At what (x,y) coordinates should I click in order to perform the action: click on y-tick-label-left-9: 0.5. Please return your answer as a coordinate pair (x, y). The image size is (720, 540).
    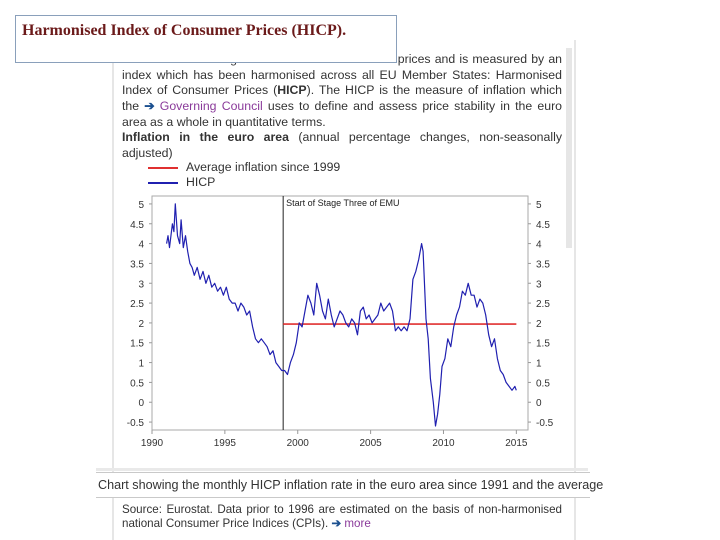
    Looking at the image, I should click on (137, 383).